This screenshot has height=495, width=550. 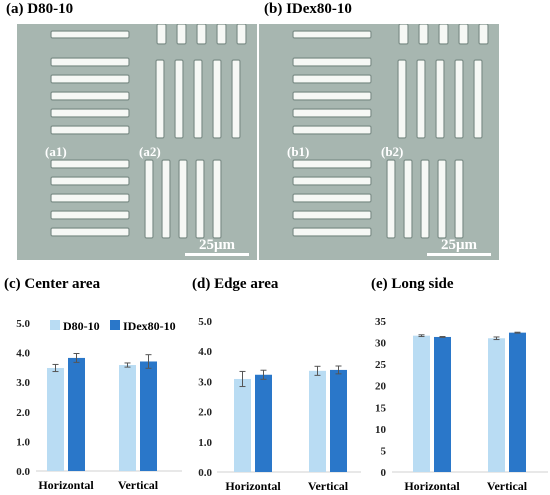 What do you see at coordinates (384, 473) in the screenshot?
I see `y-tick-label: 0` at bounding box center [384, 473].